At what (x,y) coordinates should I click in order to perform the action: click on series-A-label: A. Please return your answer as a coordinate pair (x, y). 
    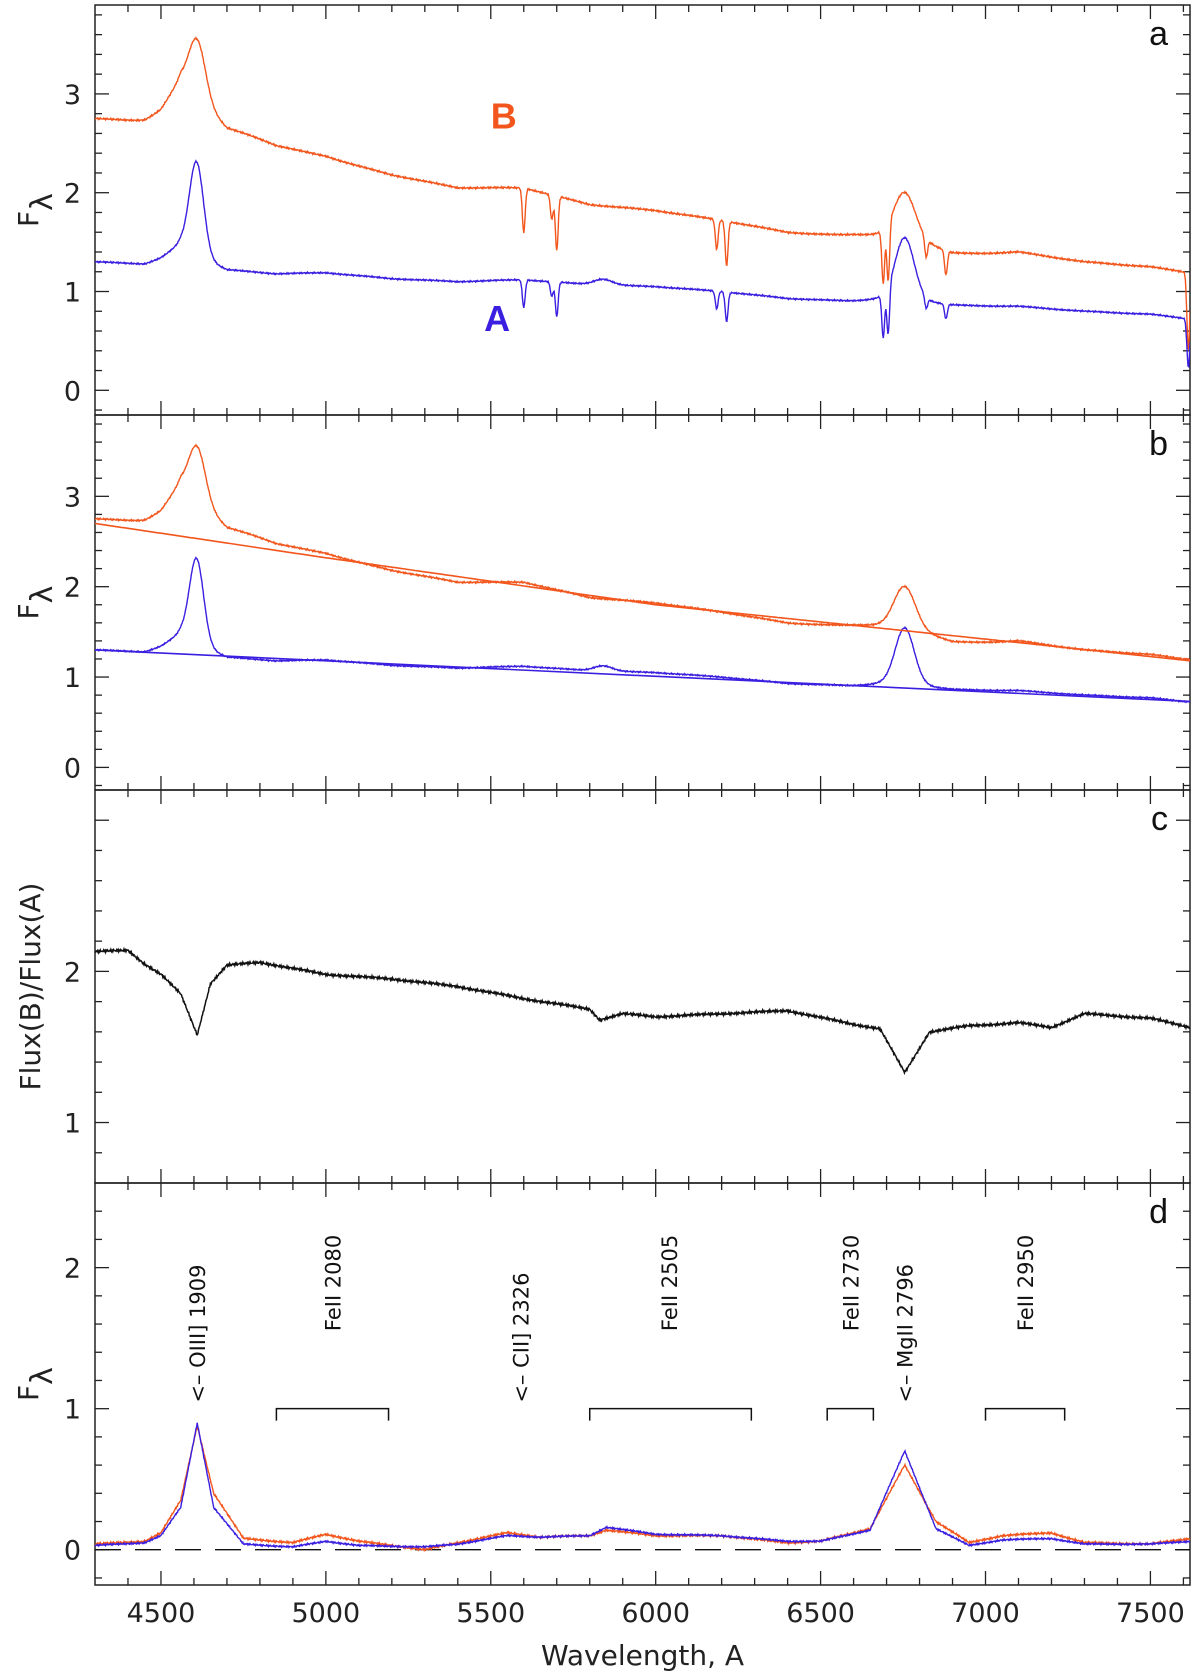
    Looking at the image, I should click on (497, 318).